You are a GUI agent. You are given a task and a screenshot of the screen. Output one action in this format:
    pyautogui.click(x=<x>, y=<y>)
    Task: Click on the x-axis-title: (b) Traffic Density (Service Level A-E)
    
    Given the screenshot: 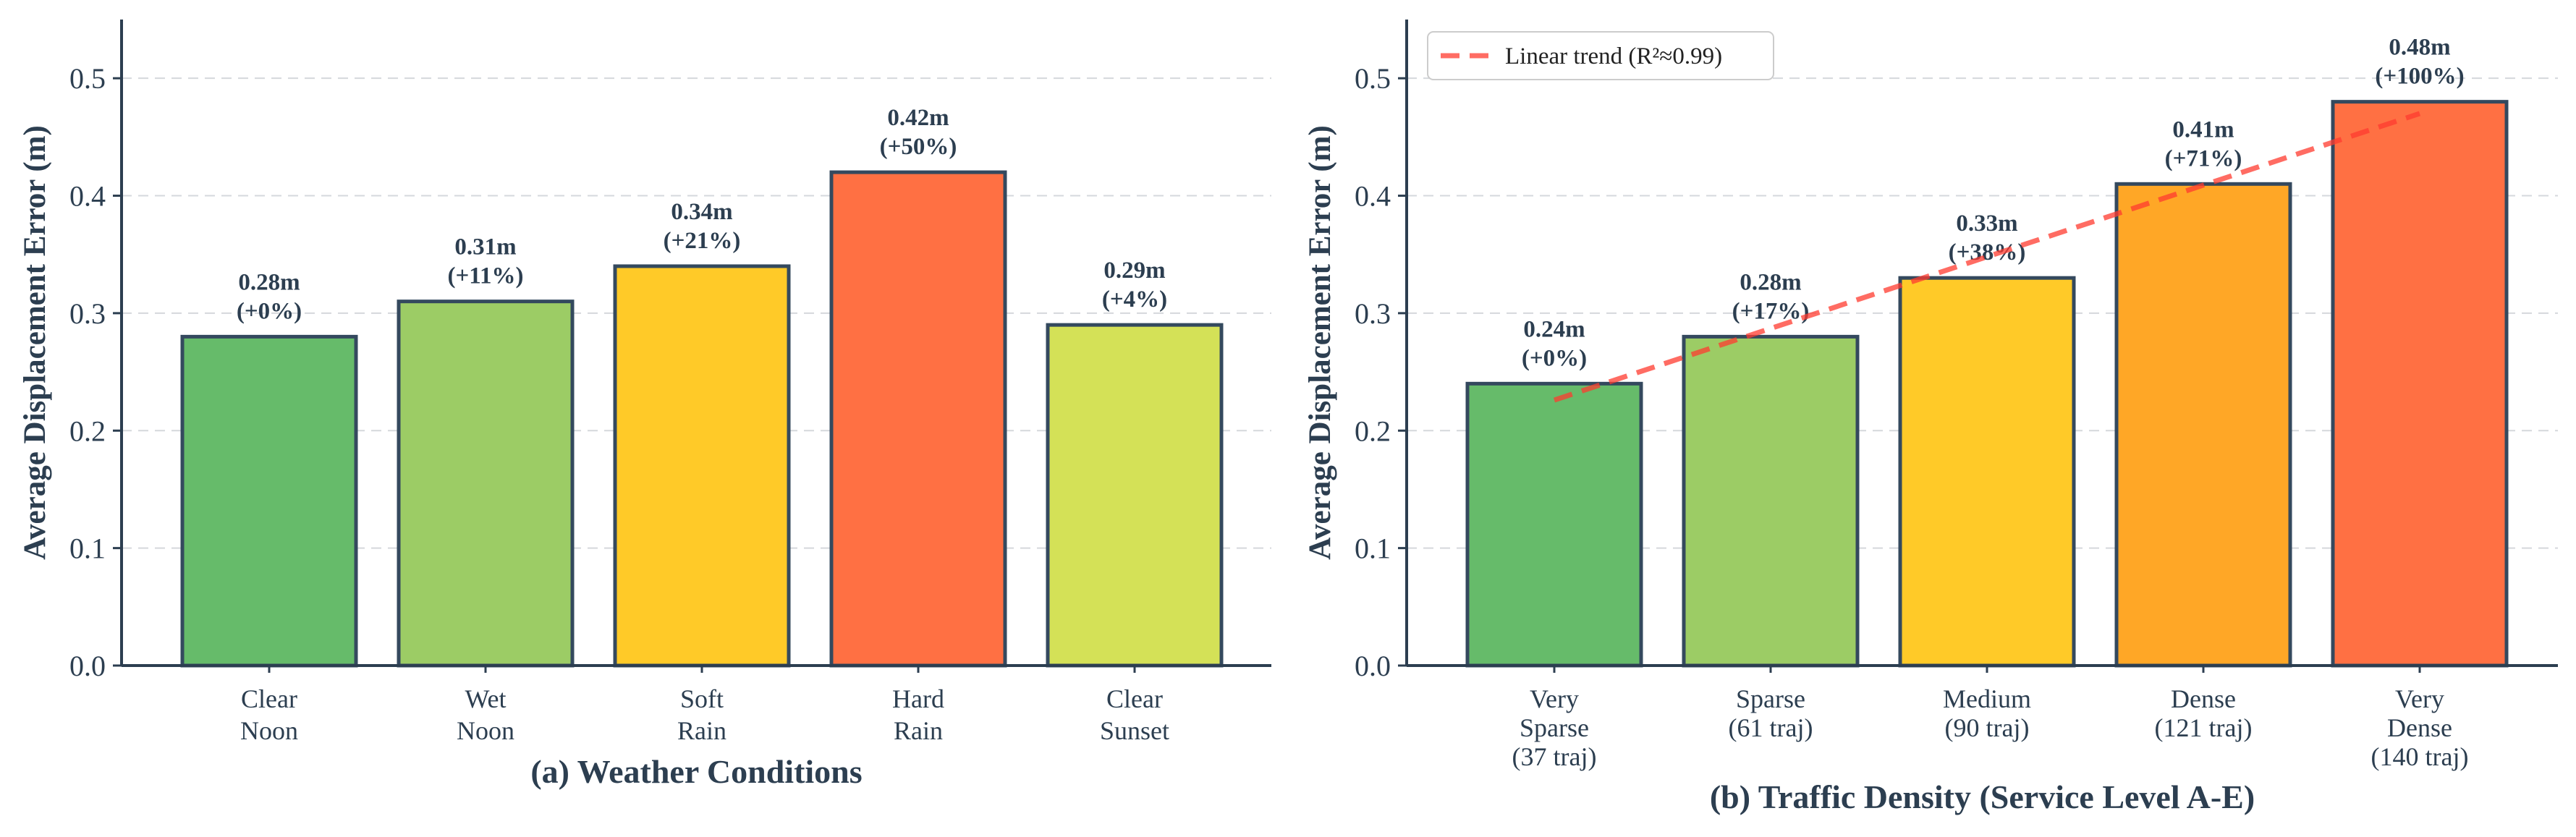 What is the action you would take?
    pyautogui.click(x=1982, y=796)
    